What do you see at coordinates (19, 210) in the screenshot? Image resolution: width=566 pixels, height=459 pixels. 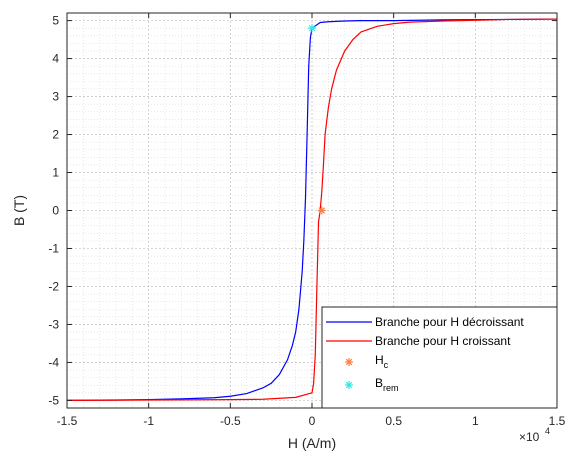 I see `y-axis-label: B (T)` at bounding box center [19, 210].